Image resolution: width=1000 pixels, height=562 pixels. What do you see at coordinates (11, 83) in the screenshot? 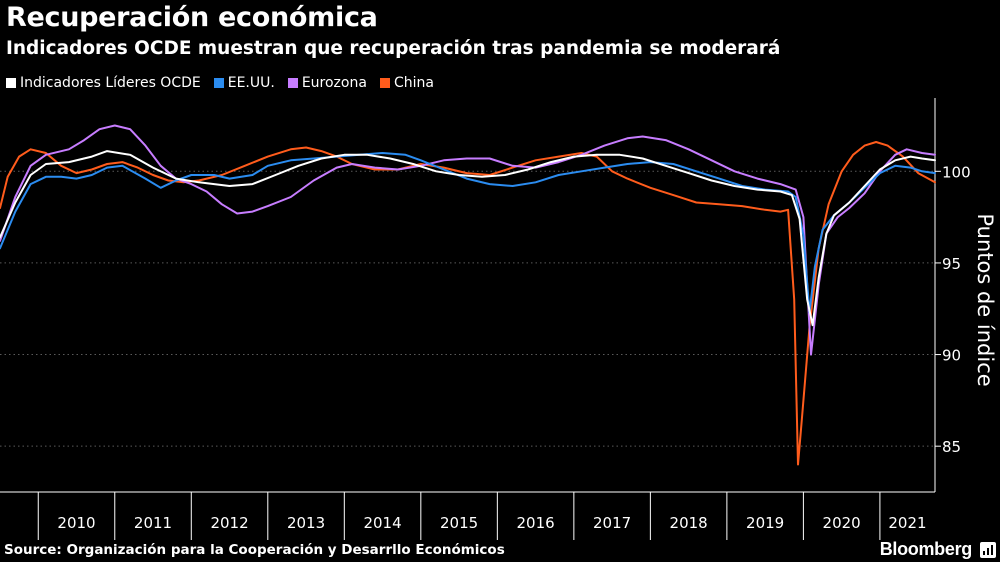
I see `legend-swatch-oecd` at bounding box center [11, 83].